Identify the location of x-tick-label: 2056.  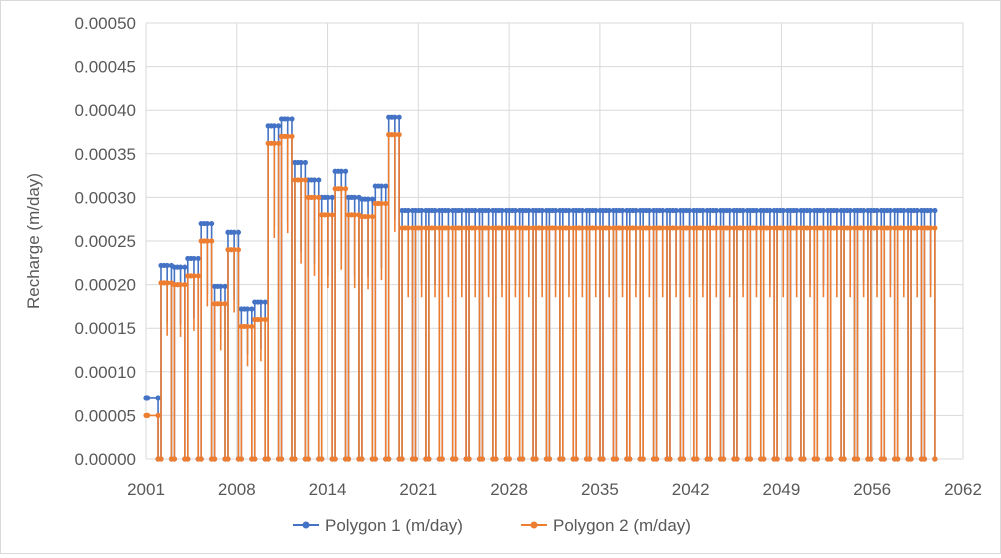
(872, 489).